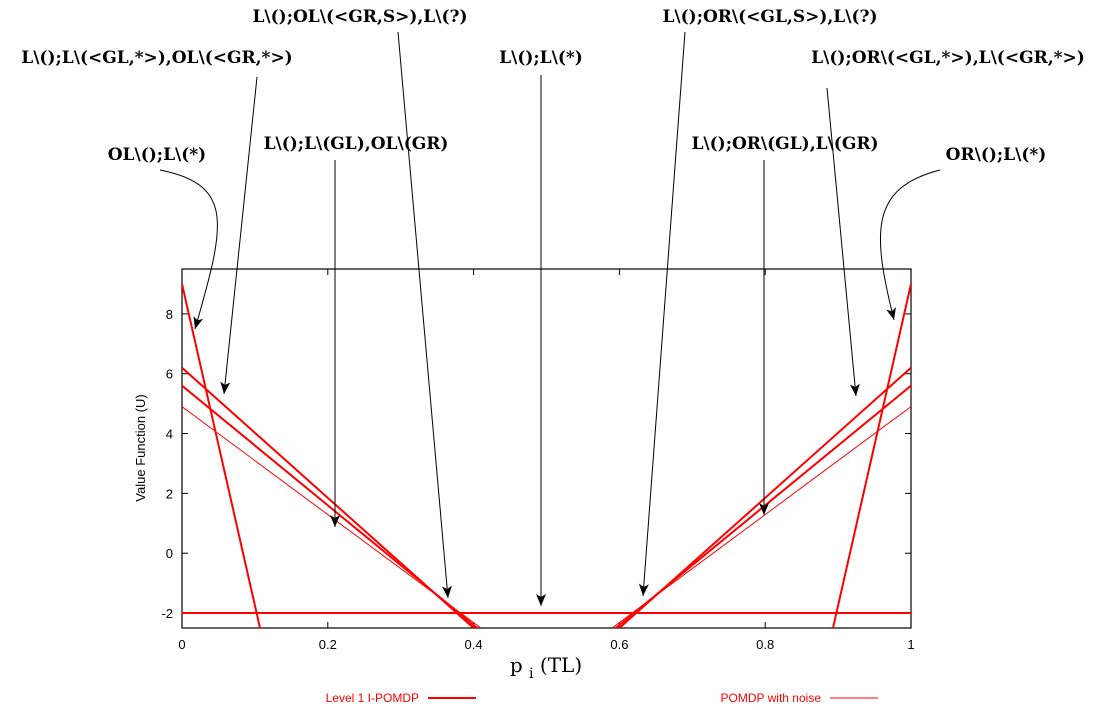 The image size is (1099, 710). I want to click on y-tick-label: 8, so click(169, 314).